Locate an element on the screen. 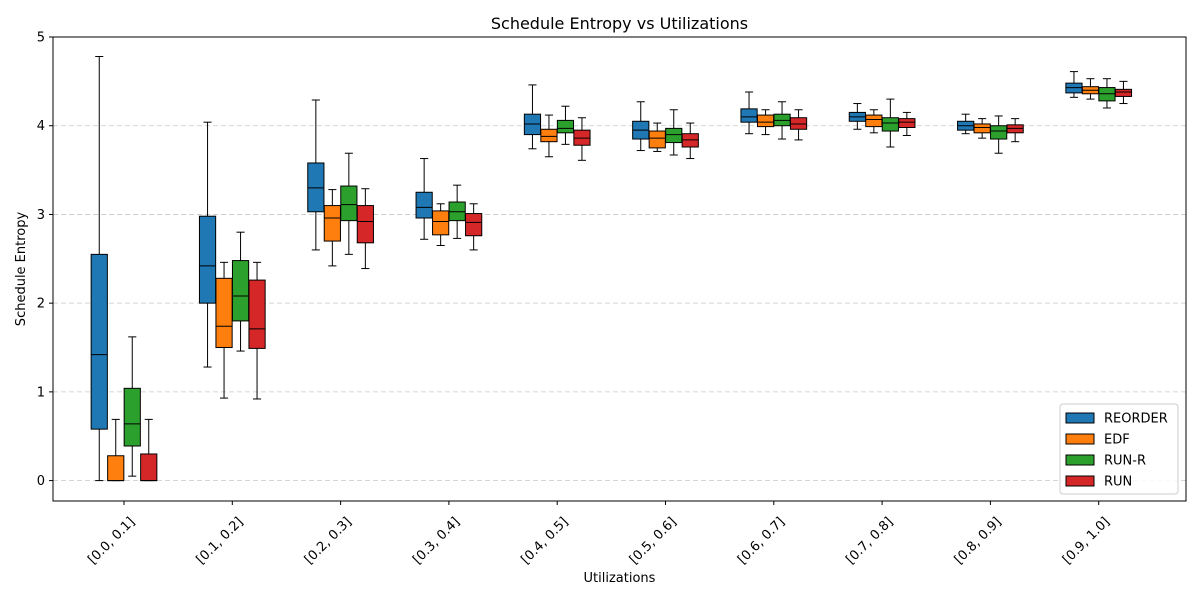  x-tick-label: [0.8, 0.9] is located at coordinates (978, 541).